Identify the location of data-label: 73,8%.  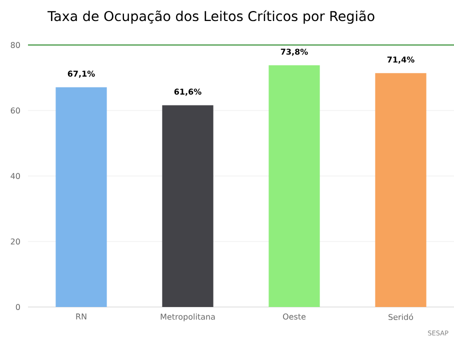
(294, 52).